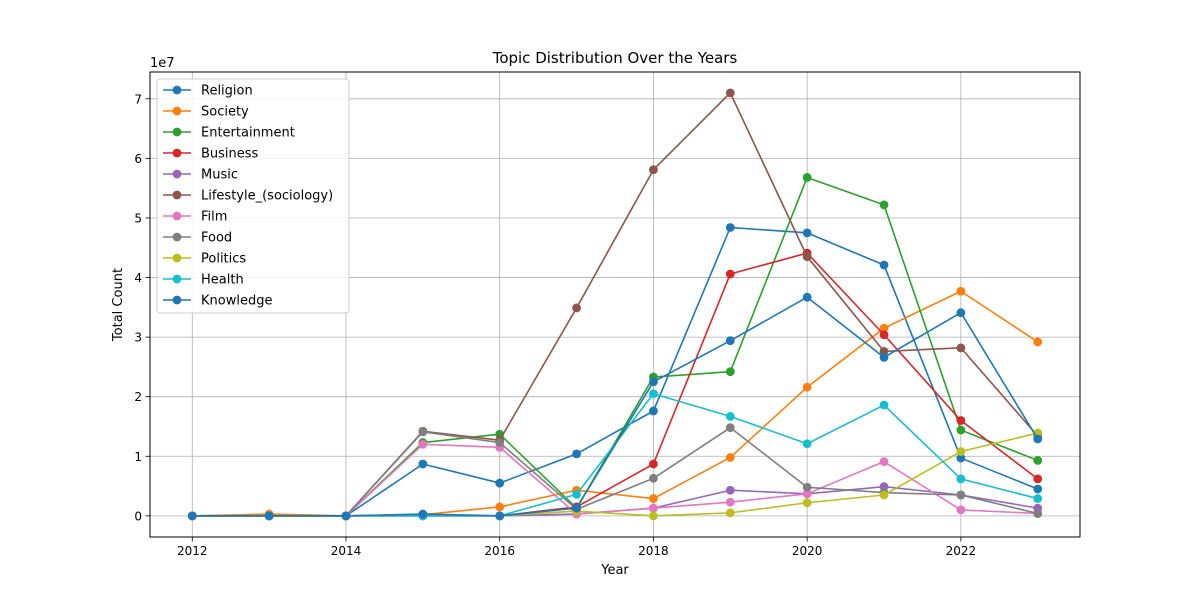 The width and height of the screenshot is (1200, 600). Describe the element at coordinates (138, 516) in the screenshot. I see `y-tick-label: 0` at that location.